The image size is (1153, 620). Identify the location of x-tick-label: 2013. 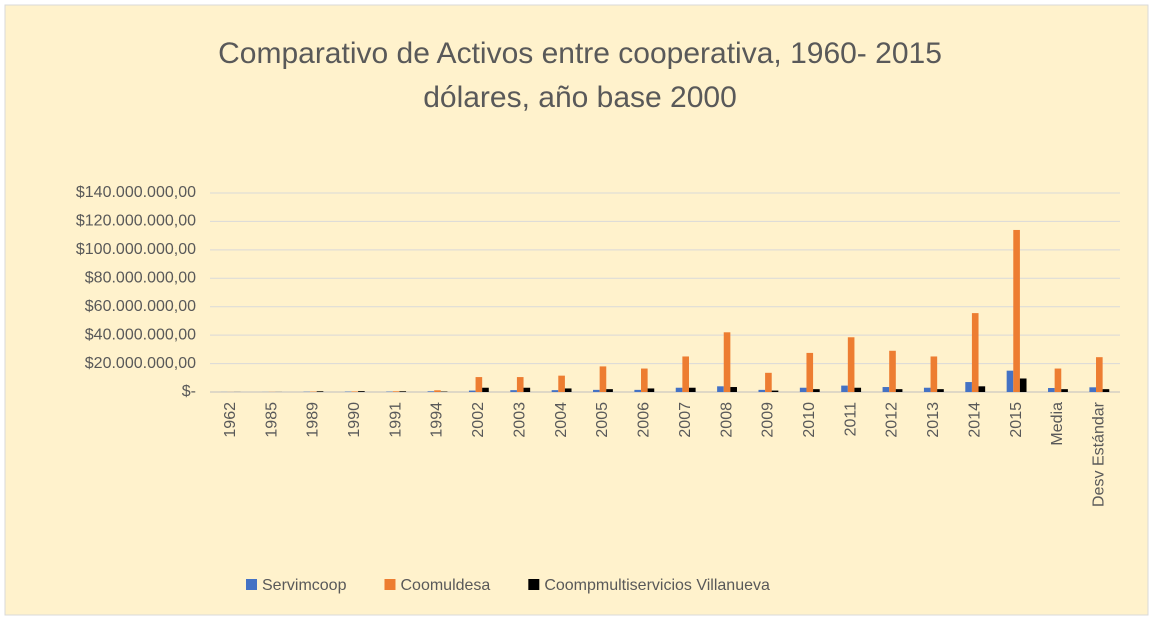
(933, 420).